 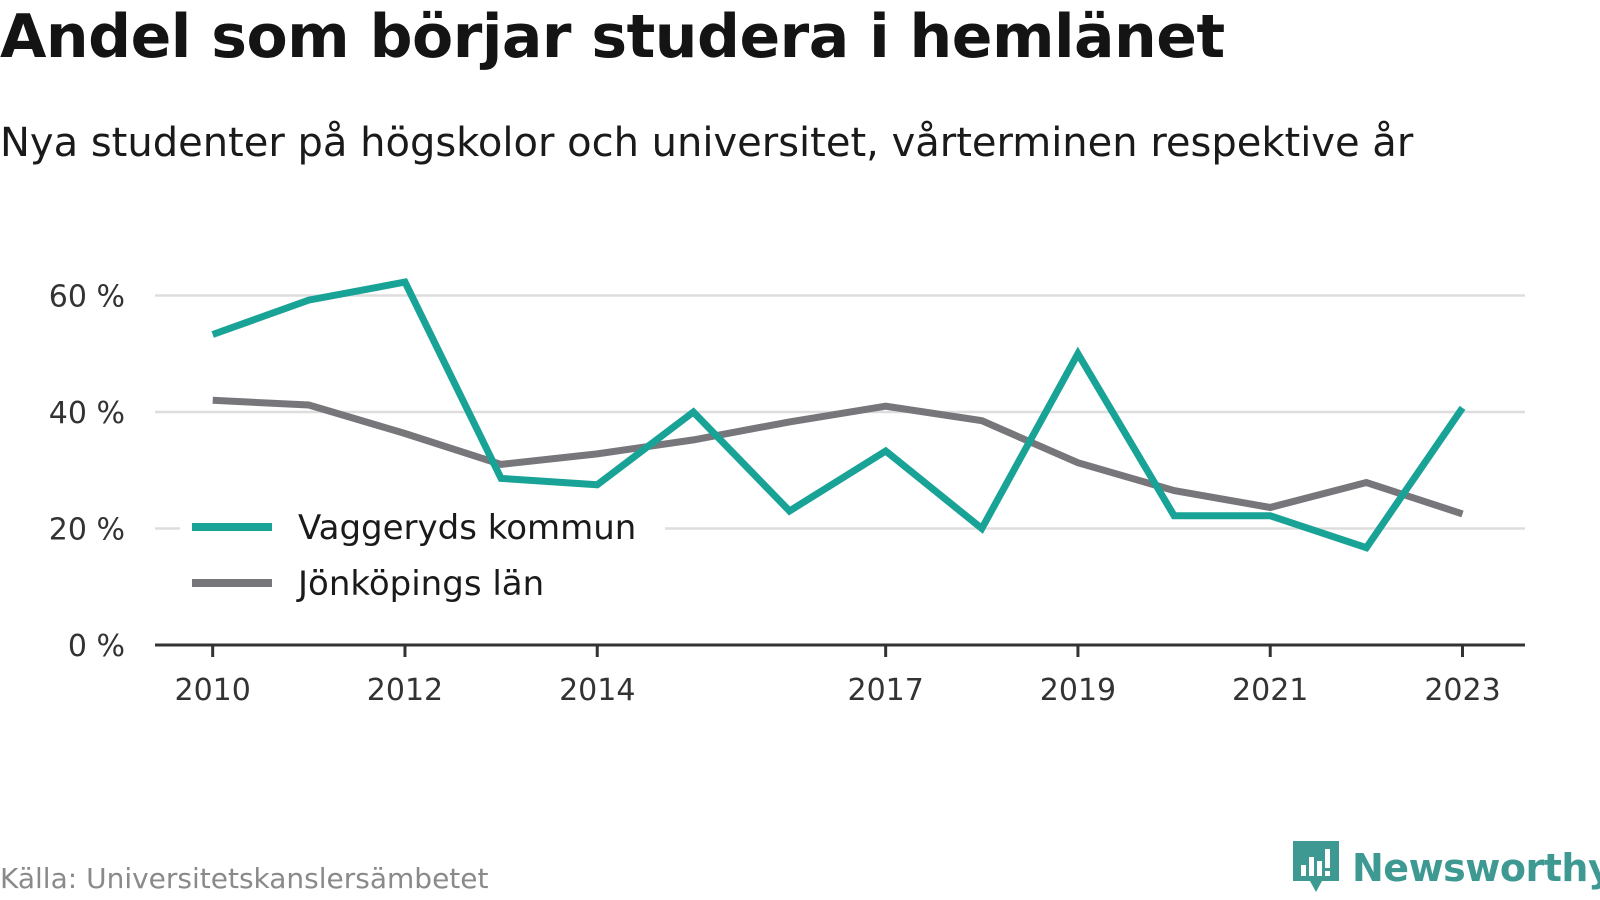 I want to click on y-tick-label: 40 %, so click(x=87, y=413).